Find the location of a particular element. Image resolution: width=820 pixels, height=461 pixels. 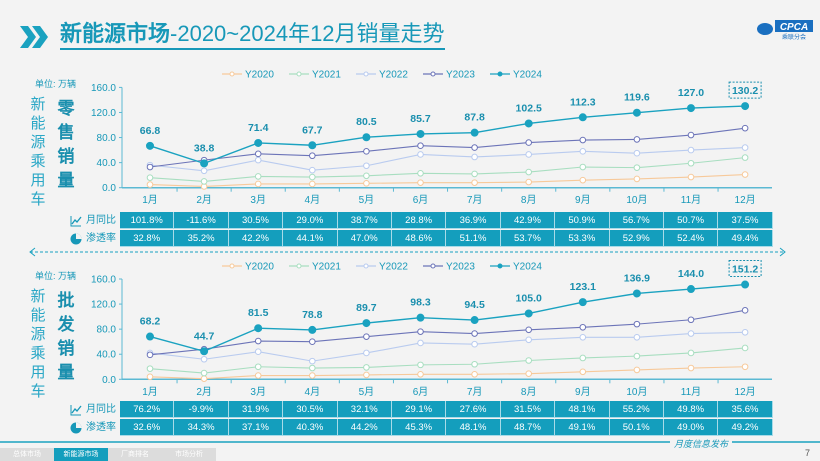

unit-label: 单位: 万辆 is located at coordinates (56, 84).